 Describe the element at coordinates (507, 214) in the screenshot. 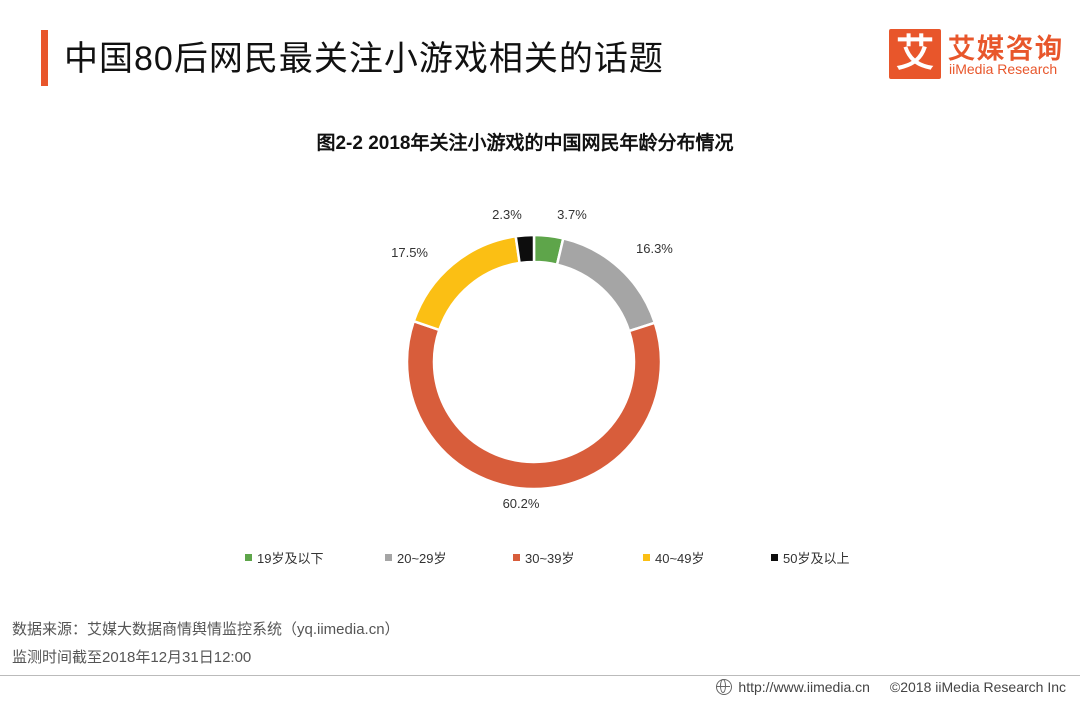

I see `slice-data-label: 2.3%` at that location.